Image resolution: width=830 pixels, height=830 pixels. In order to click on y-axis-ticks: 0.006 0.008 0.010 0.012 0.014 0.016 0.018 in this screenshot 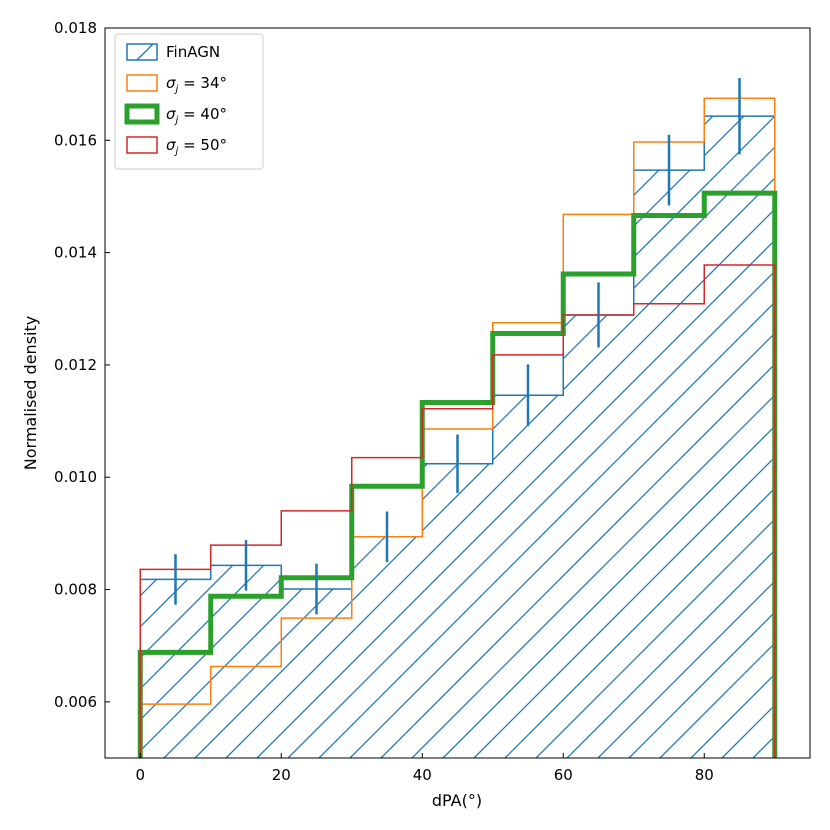, I will do `click(82, 365)`.